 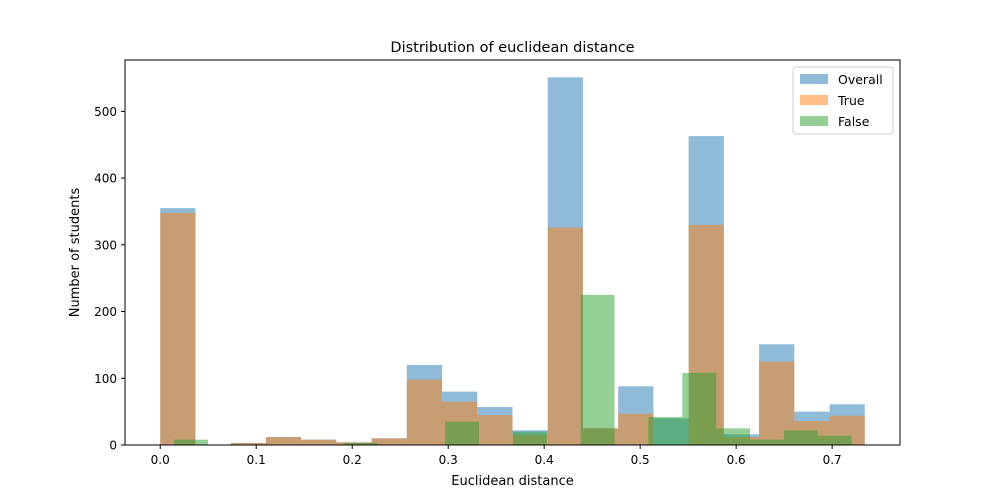 I want to click on legend: Overall True False, so click(x=843, y=100).